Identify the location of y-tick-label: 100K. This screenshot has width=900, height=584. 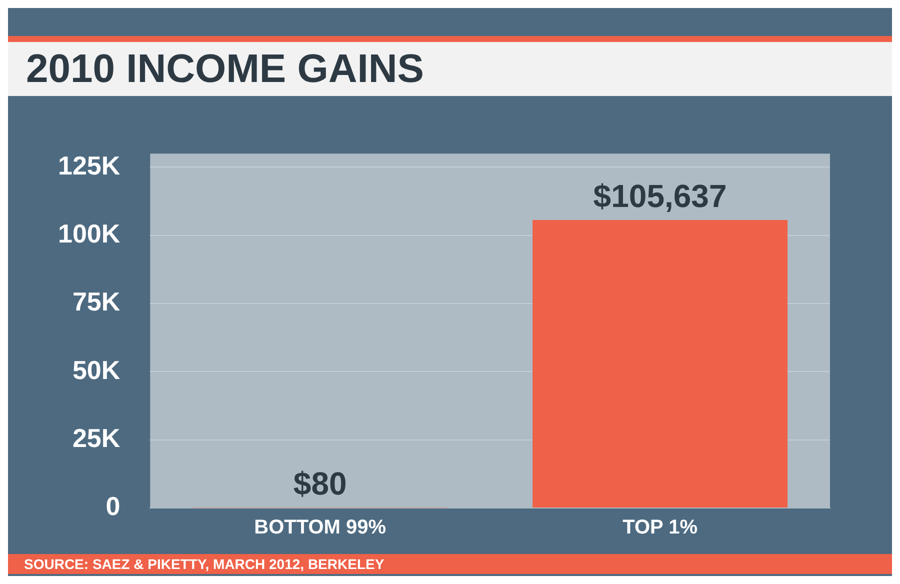
(89, 233).